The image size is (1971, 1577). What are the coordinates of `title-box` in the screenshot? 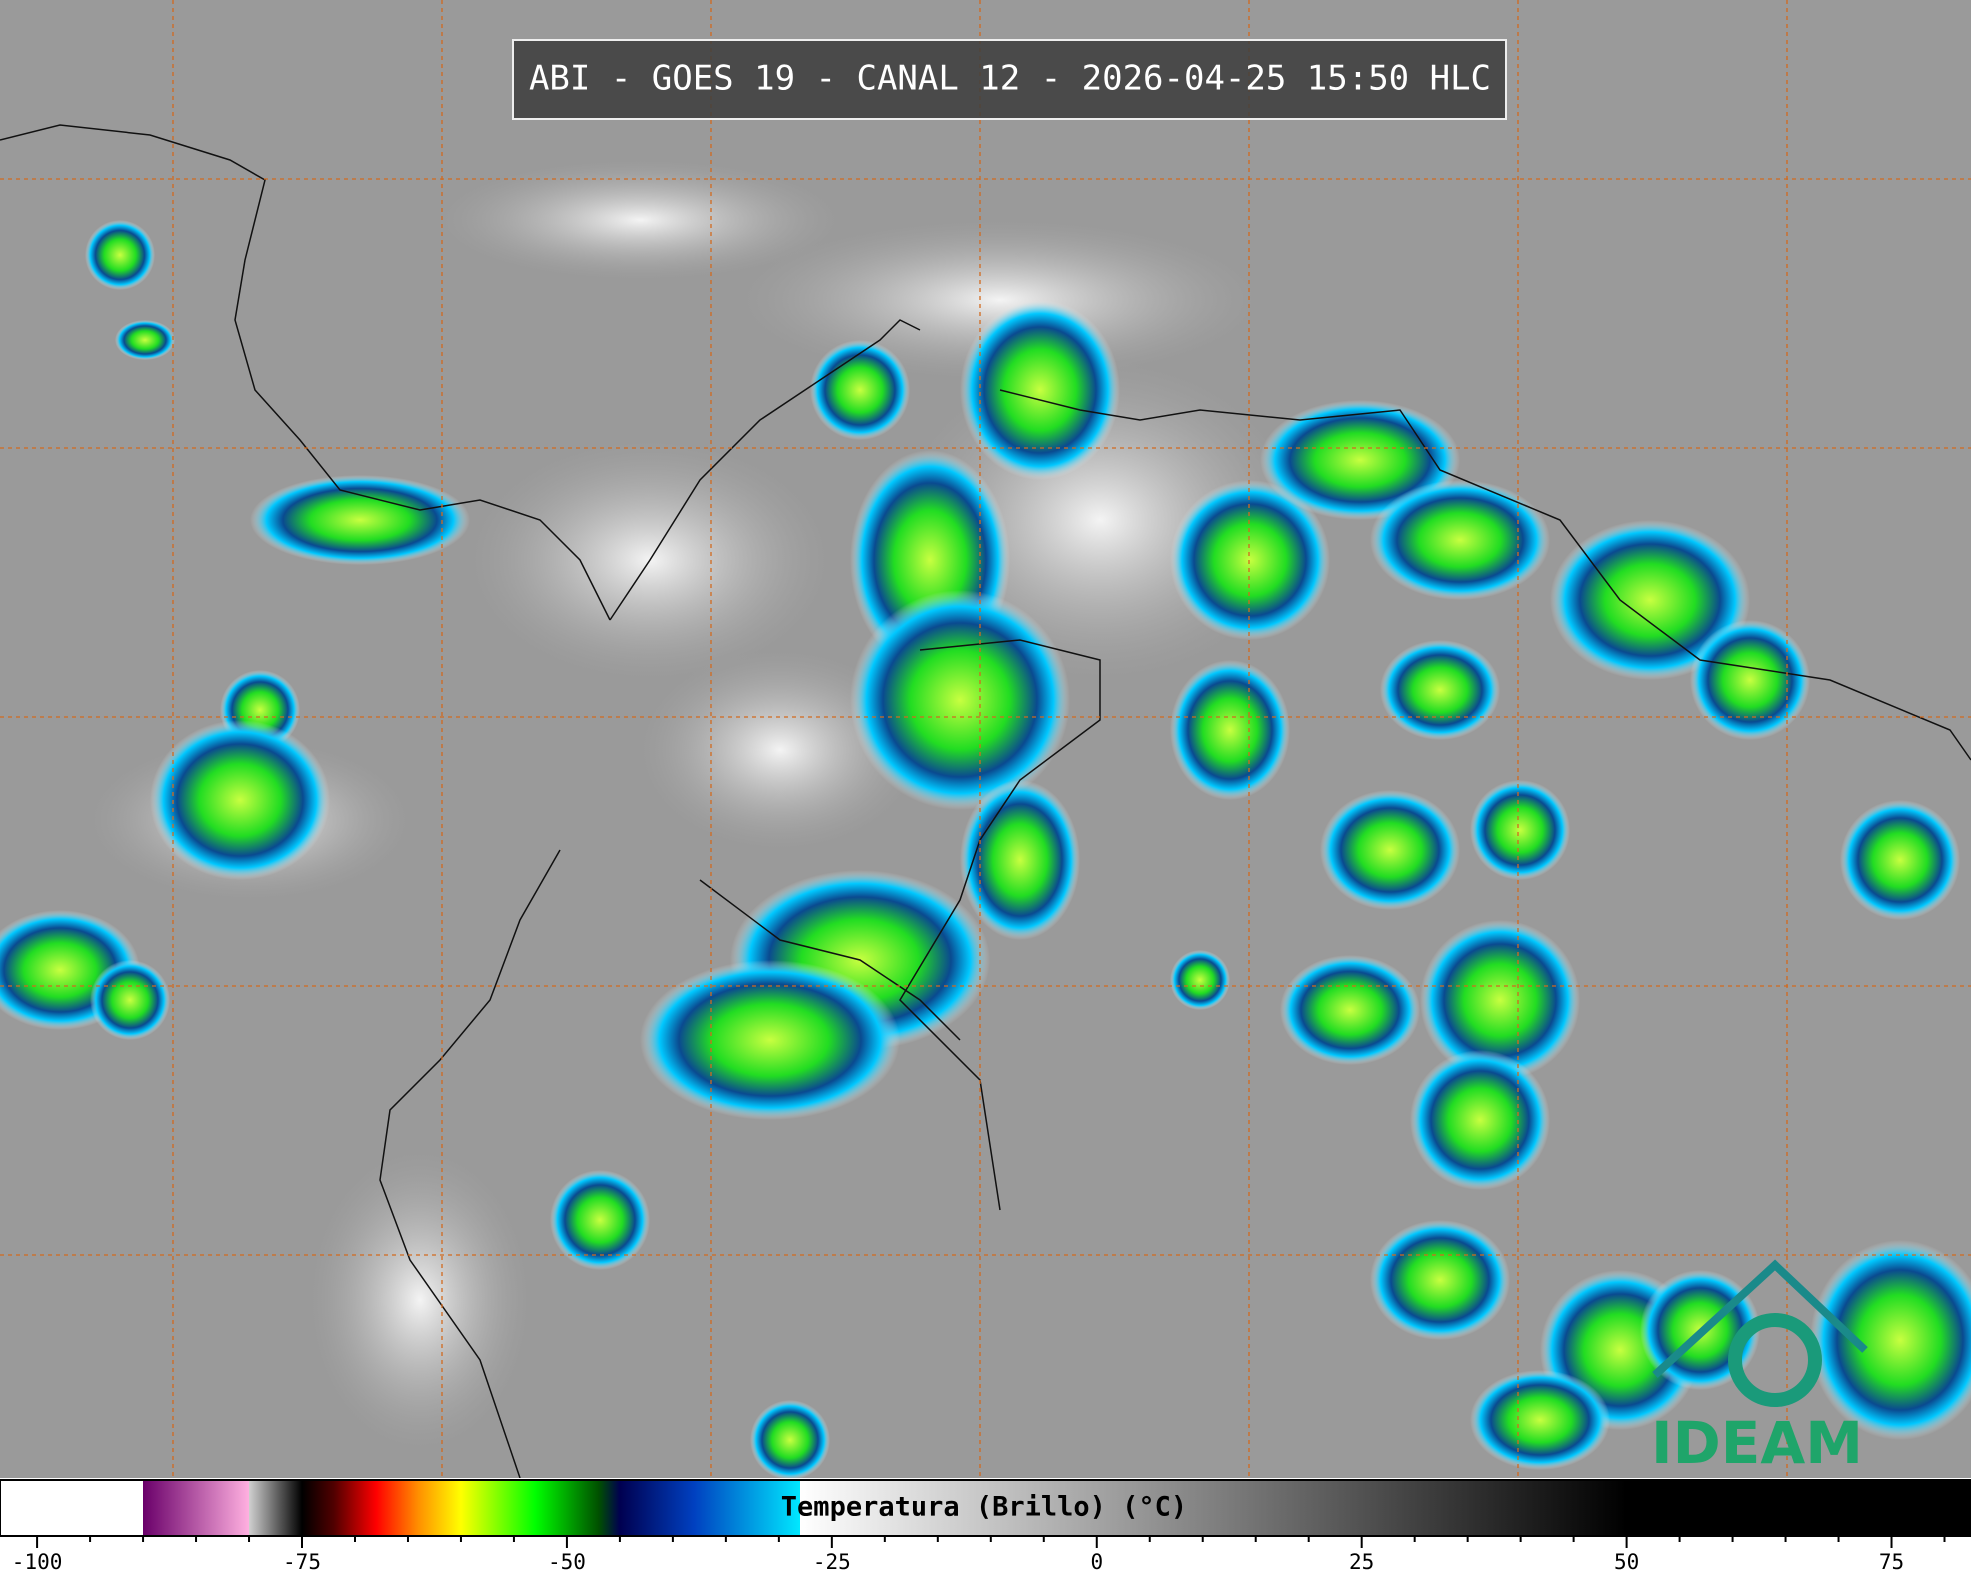 It's located at (1009, 79).